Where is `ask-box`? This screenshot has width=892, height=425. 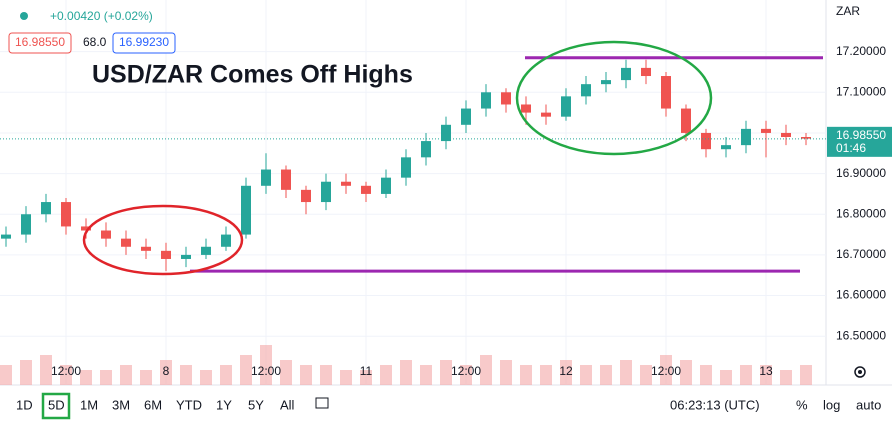 ask-box is located at coordinates (144, 43).